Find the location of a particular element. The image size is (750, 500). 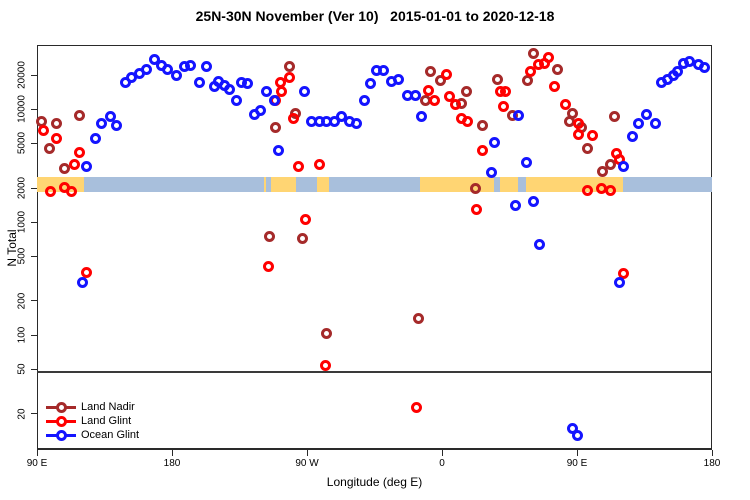

x-axis-label: Longitude (deg E) is located at coordinates (374, 482).